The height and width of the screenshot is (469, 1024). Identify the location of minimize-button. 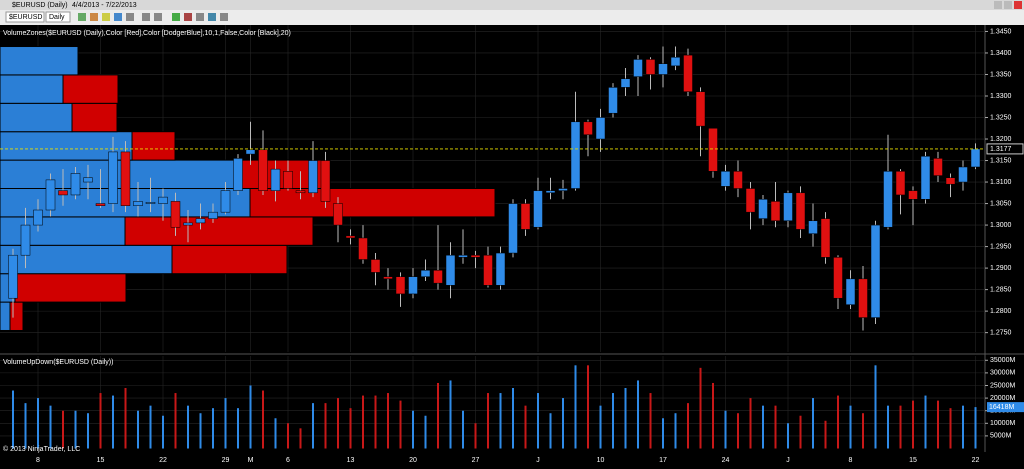
(998, 5).